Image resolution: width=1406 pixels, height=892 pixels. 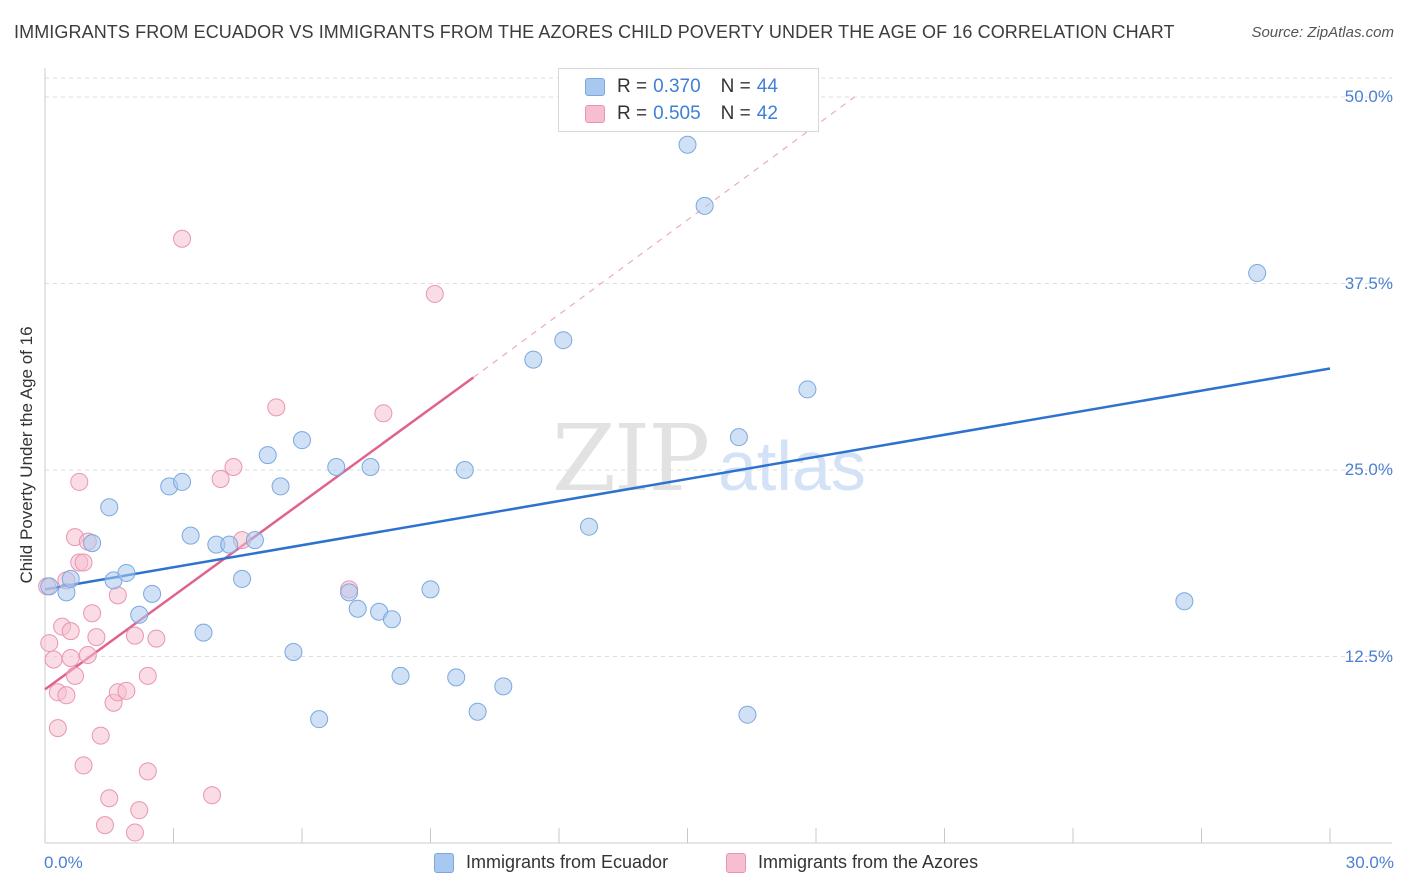 I want to click on x-tick-label-max: 30.0%, so click(x=1369, y=862).